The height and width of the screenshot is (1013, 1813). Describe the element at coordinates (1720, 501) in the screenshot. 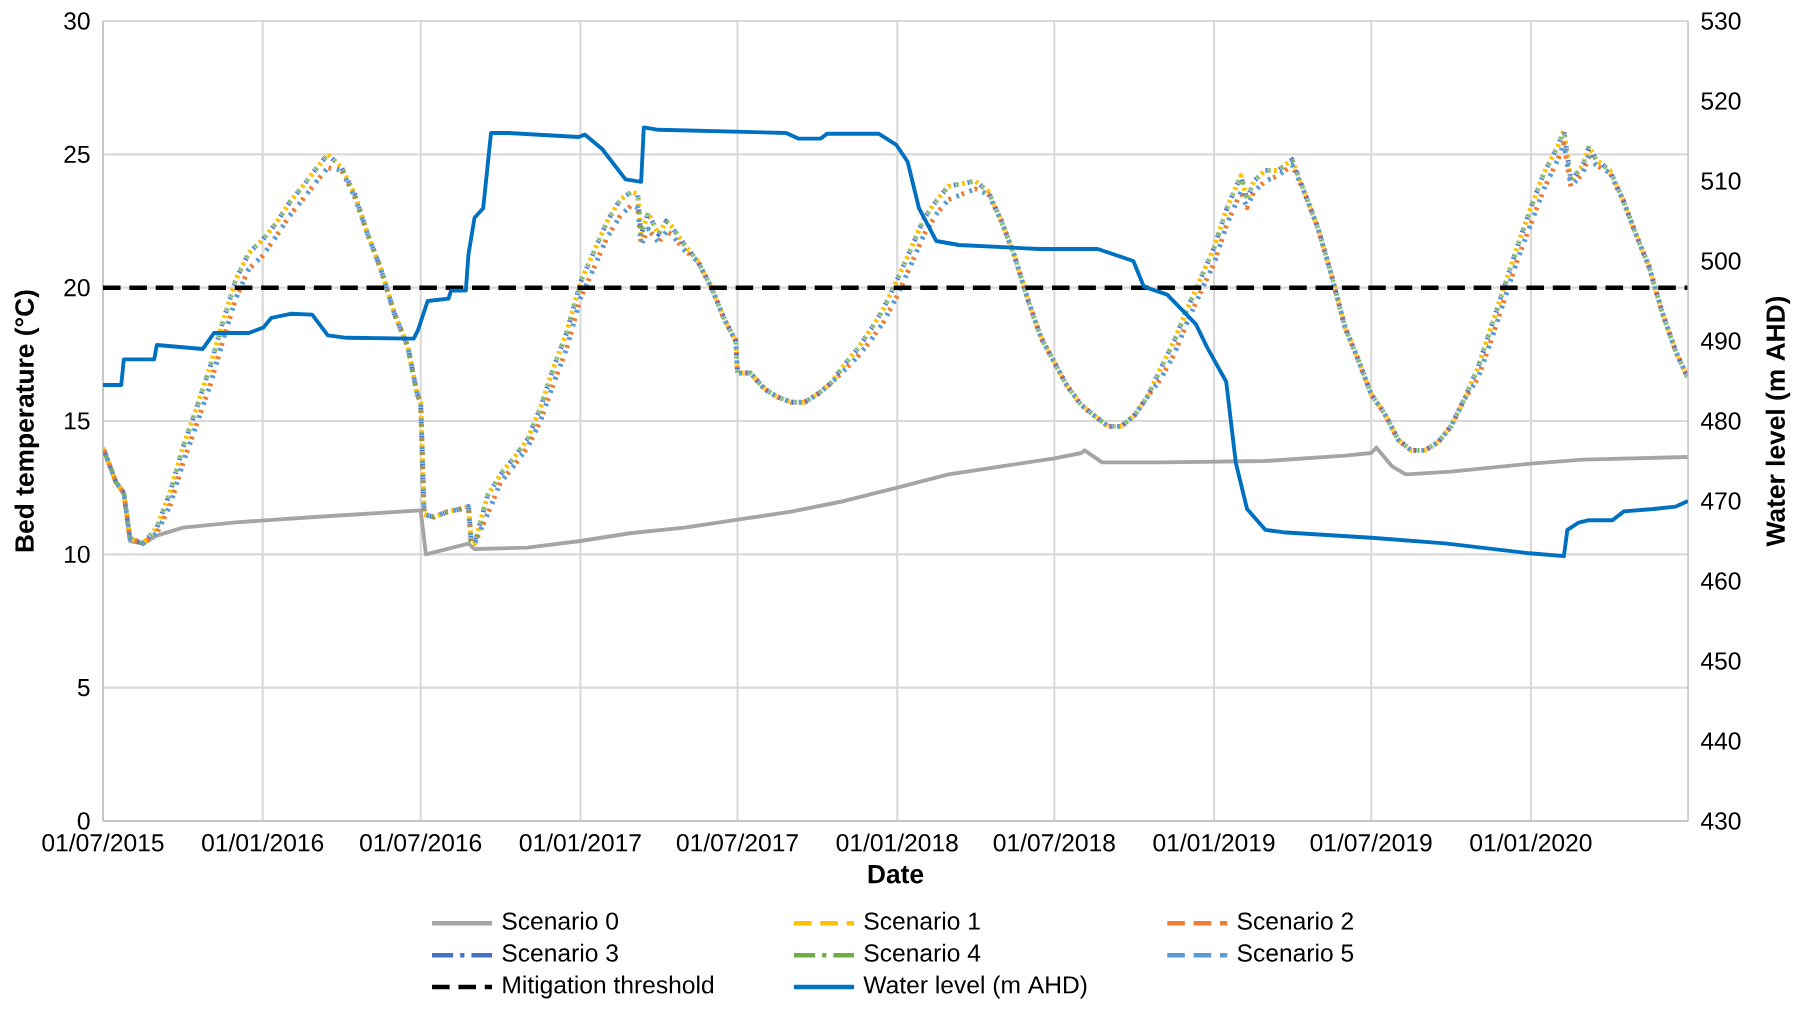

I see `y2-tick-label: 470` at that location.